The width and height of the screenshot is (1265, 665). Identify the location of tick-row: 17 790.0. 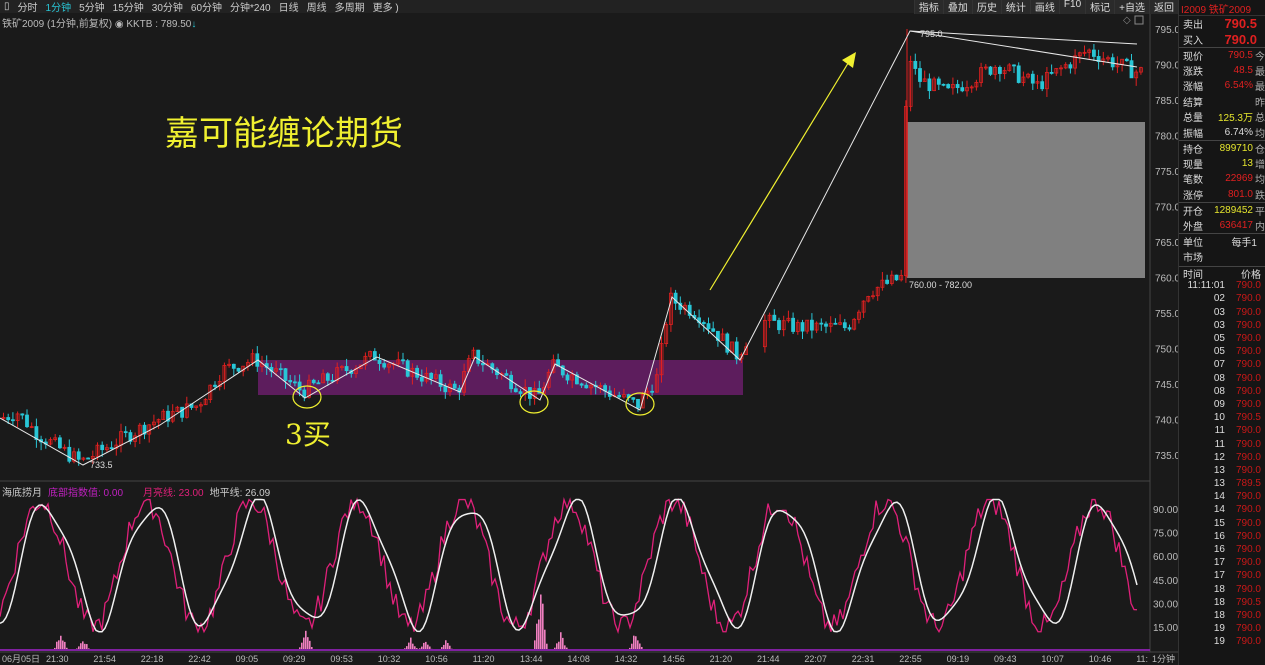
(1222, 562).